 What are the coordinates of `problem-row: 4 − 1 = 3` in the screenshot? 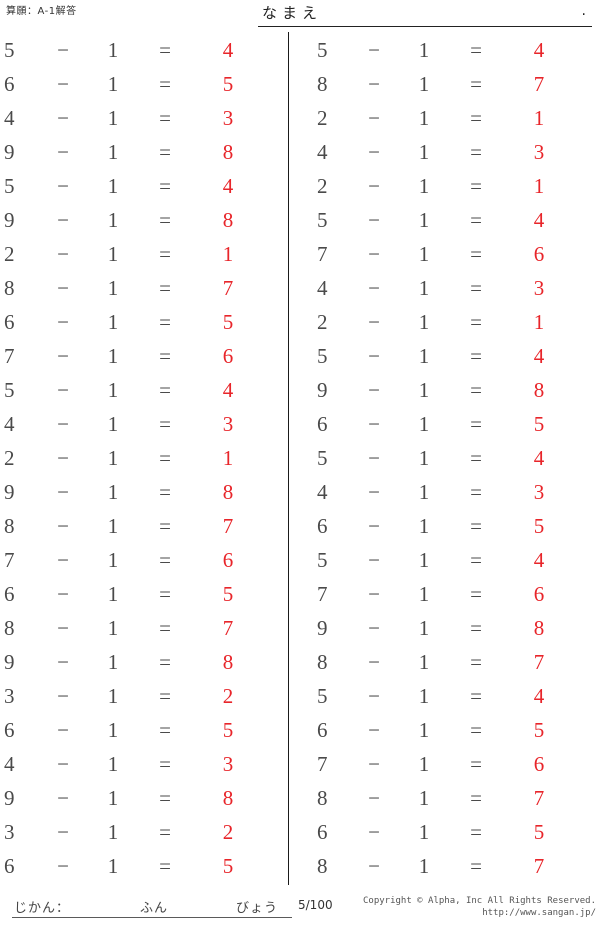 It's located at (144, 764).